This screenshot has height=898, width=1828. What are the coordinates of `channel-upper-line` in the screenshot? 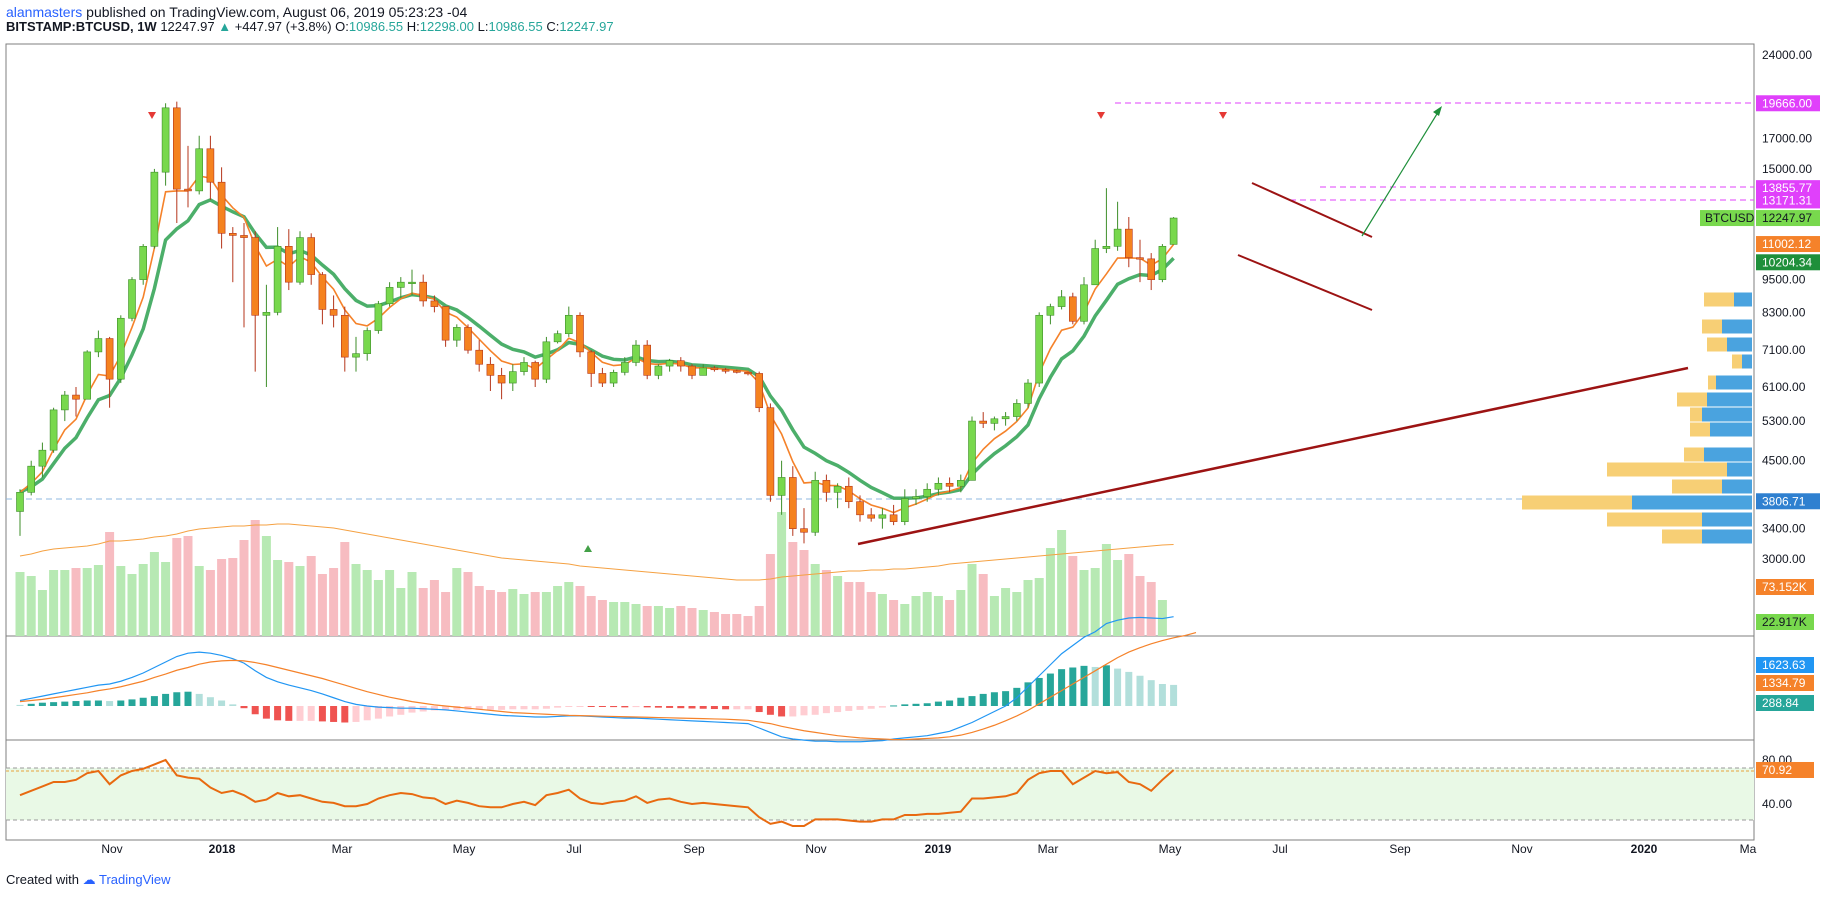 It's located at (1312, 210).